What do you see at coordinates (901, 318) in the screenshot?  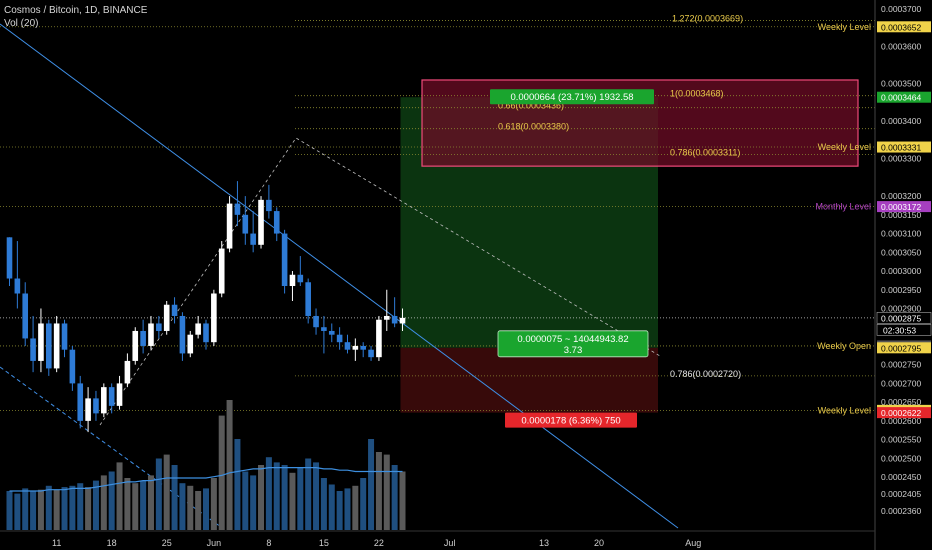 I see `price-badge: 0.0002875` at bounding box center [901, 318].